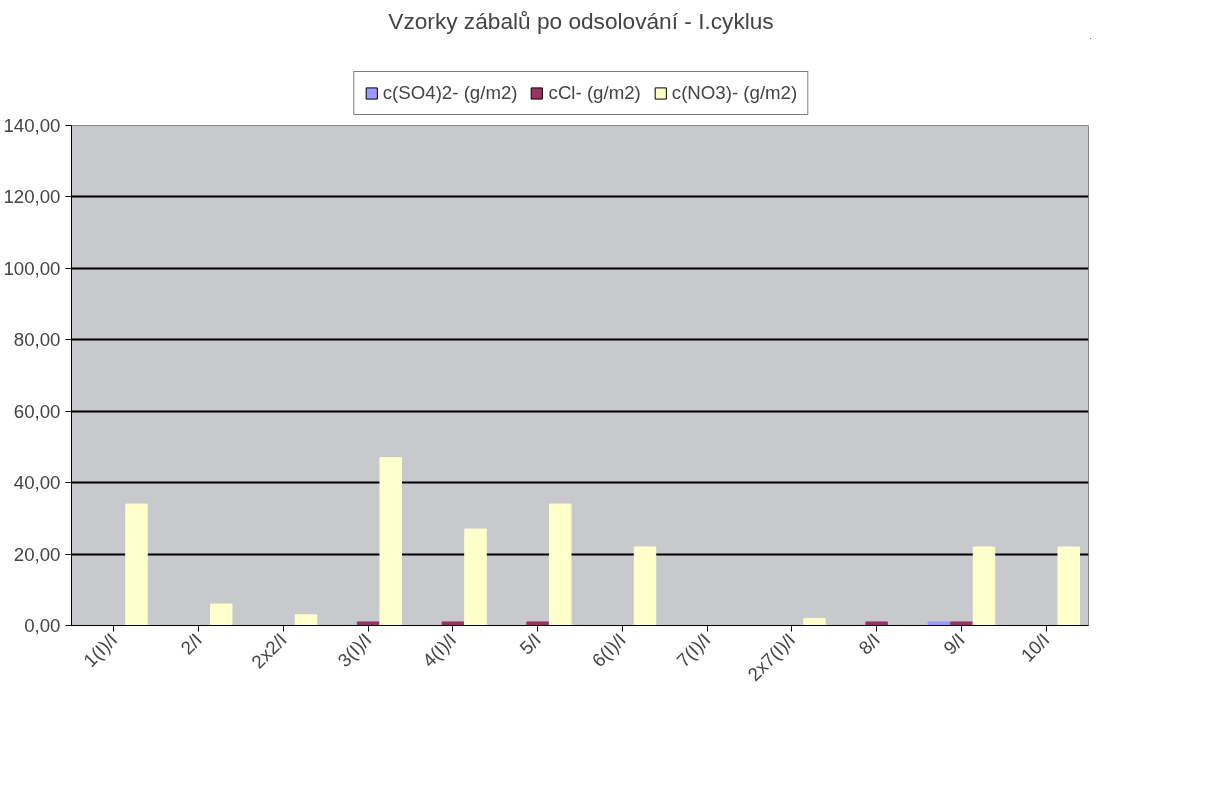 This screenshot has height=812, width=1225. What do you see at coordinates (594, 93) in the screenshot?
I see `legend-label: cCl- (g/m2)` at bounding box center [594, 93].